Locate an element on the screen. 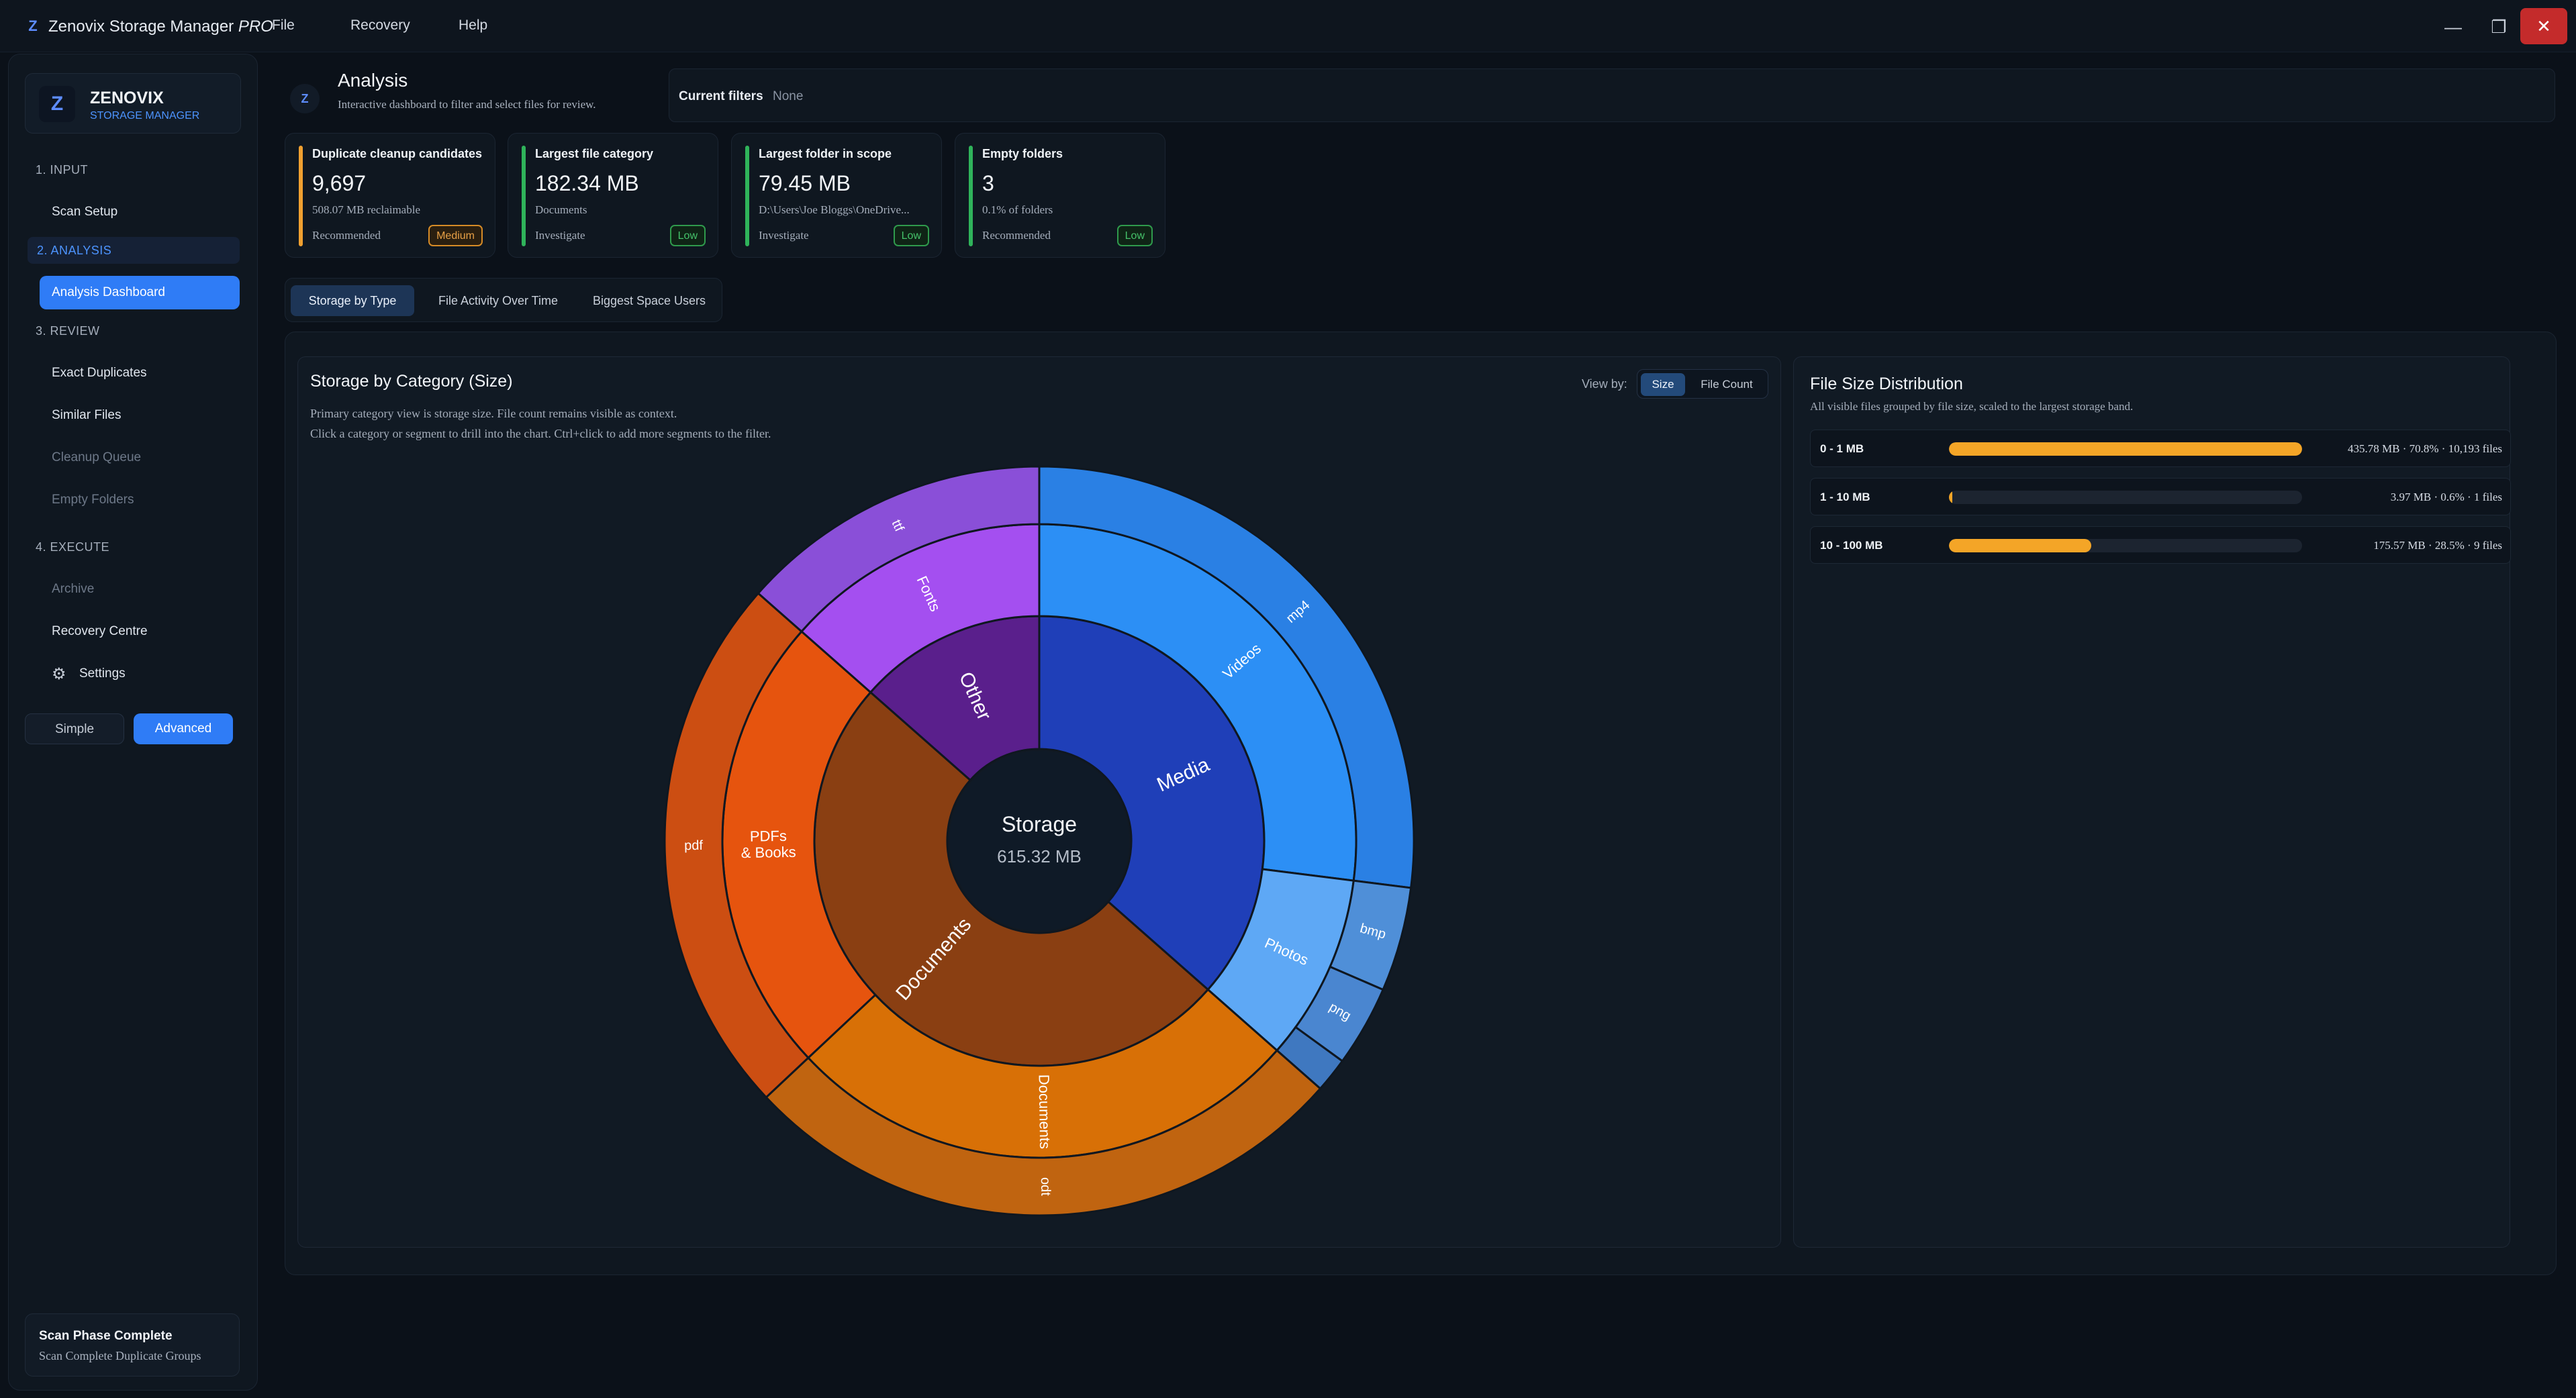 The width and height of the screenshot is (2576, 1398). sunburst-label: pdf is located at coordinates (694, 846).